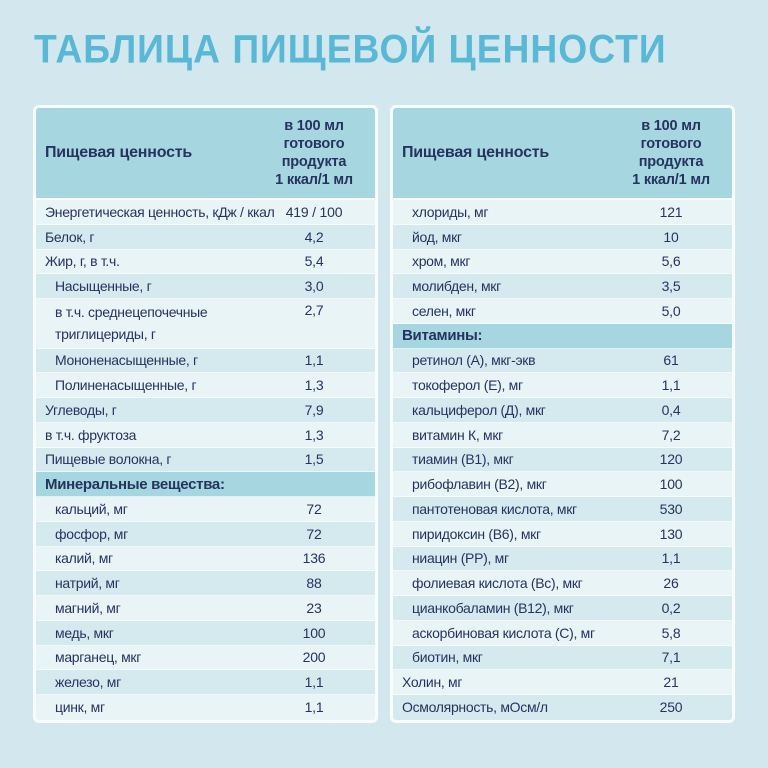 Image resolution: width=768 pixels, height=768 pixels. Describe the element at coordinates (205, 262) in the screenshot. I see `table-row: Жир, г, в т.ч. 5,4` at that location.